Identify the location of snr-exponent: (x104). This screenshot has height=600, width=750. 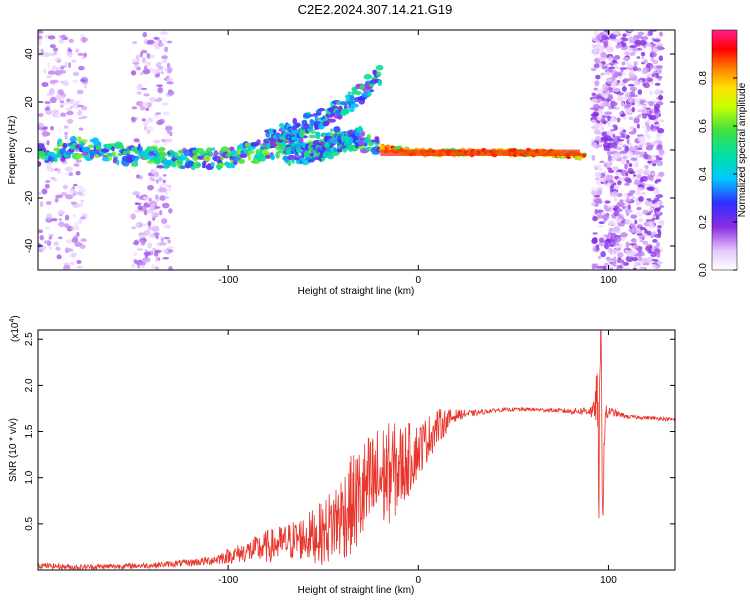
(15, 328).